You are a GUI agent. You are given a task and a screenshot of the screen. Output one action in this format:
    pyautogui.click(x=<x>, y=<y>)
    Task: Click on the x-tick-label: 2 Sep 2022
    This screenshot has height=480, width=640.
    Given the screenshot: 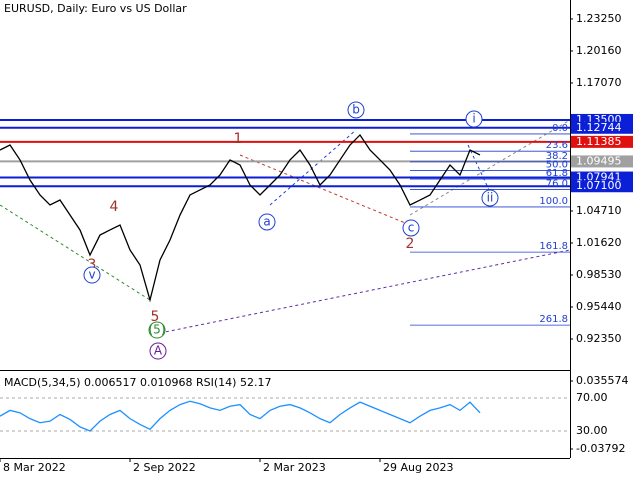 What is the action you would take?
    pyautogui.click(x=164, y=467)
    